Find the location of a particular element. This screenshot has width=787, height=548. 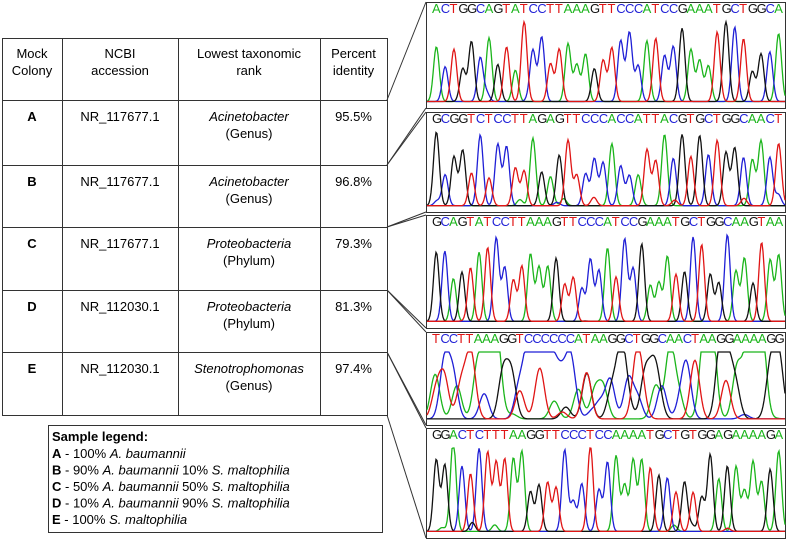

header-line: NCBI is located at coordinates (119, 53).